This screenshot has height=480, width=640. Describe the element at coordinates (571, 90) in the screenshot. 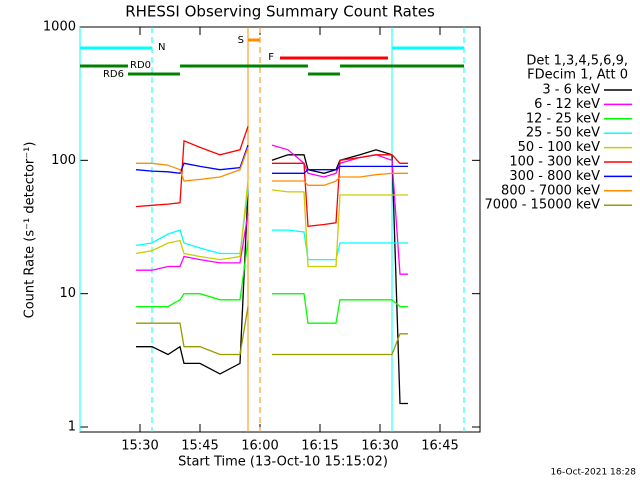

I see `legend-label: 3 - 6 keV` at that location.